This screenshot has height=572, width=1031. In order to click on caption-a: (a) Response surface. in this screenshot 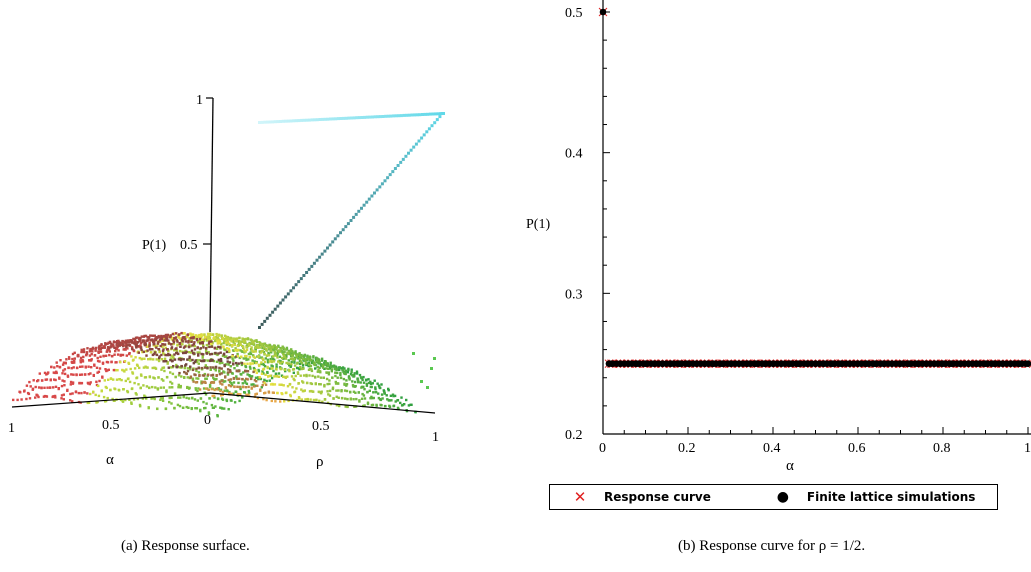, I will do `click(185, 546)`.